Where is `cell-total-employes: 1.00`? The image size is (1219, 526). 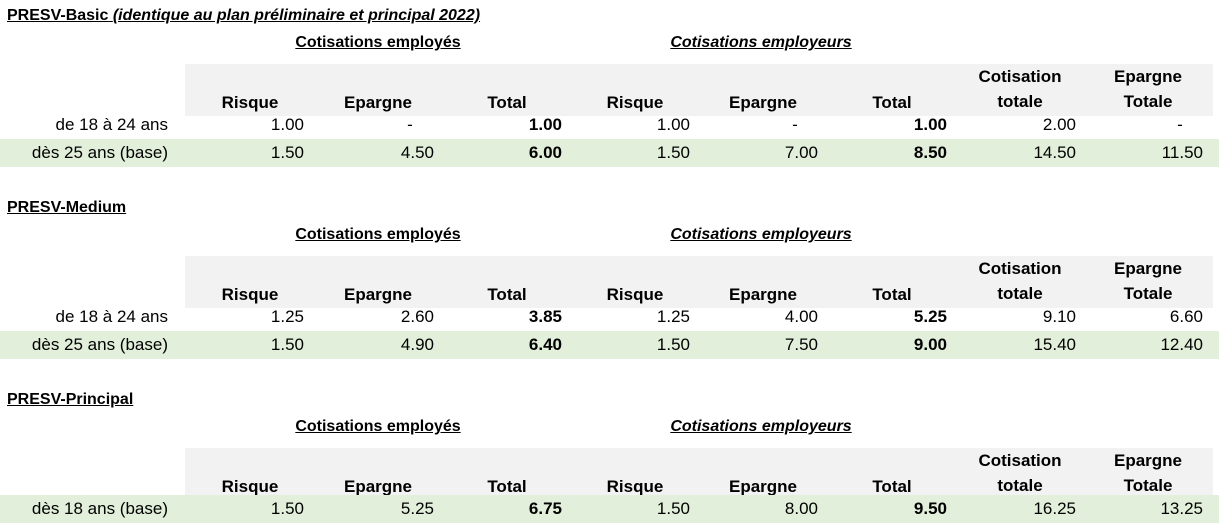
cell-total-employes: 1.00 is located at coordinates (545, 124).